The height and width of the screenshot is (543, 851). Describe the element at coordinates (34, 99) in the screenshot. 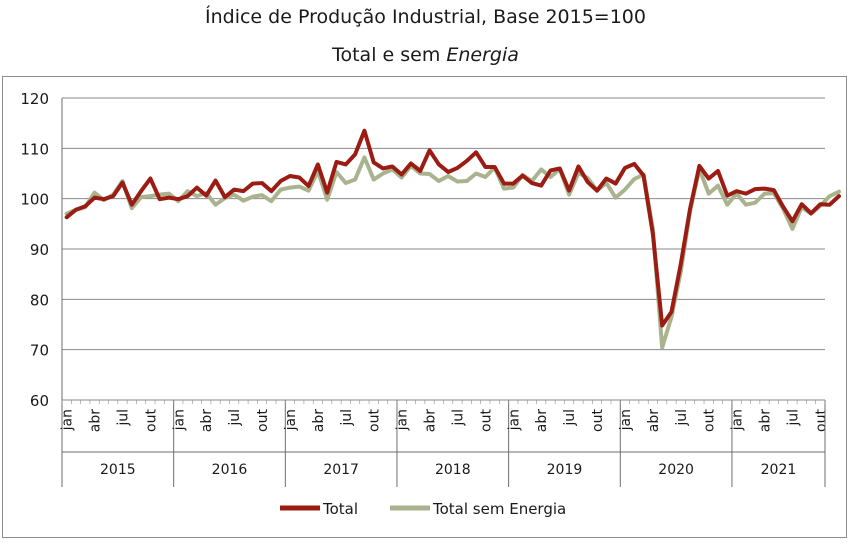

I see `y-tick-label: 120` at that location.